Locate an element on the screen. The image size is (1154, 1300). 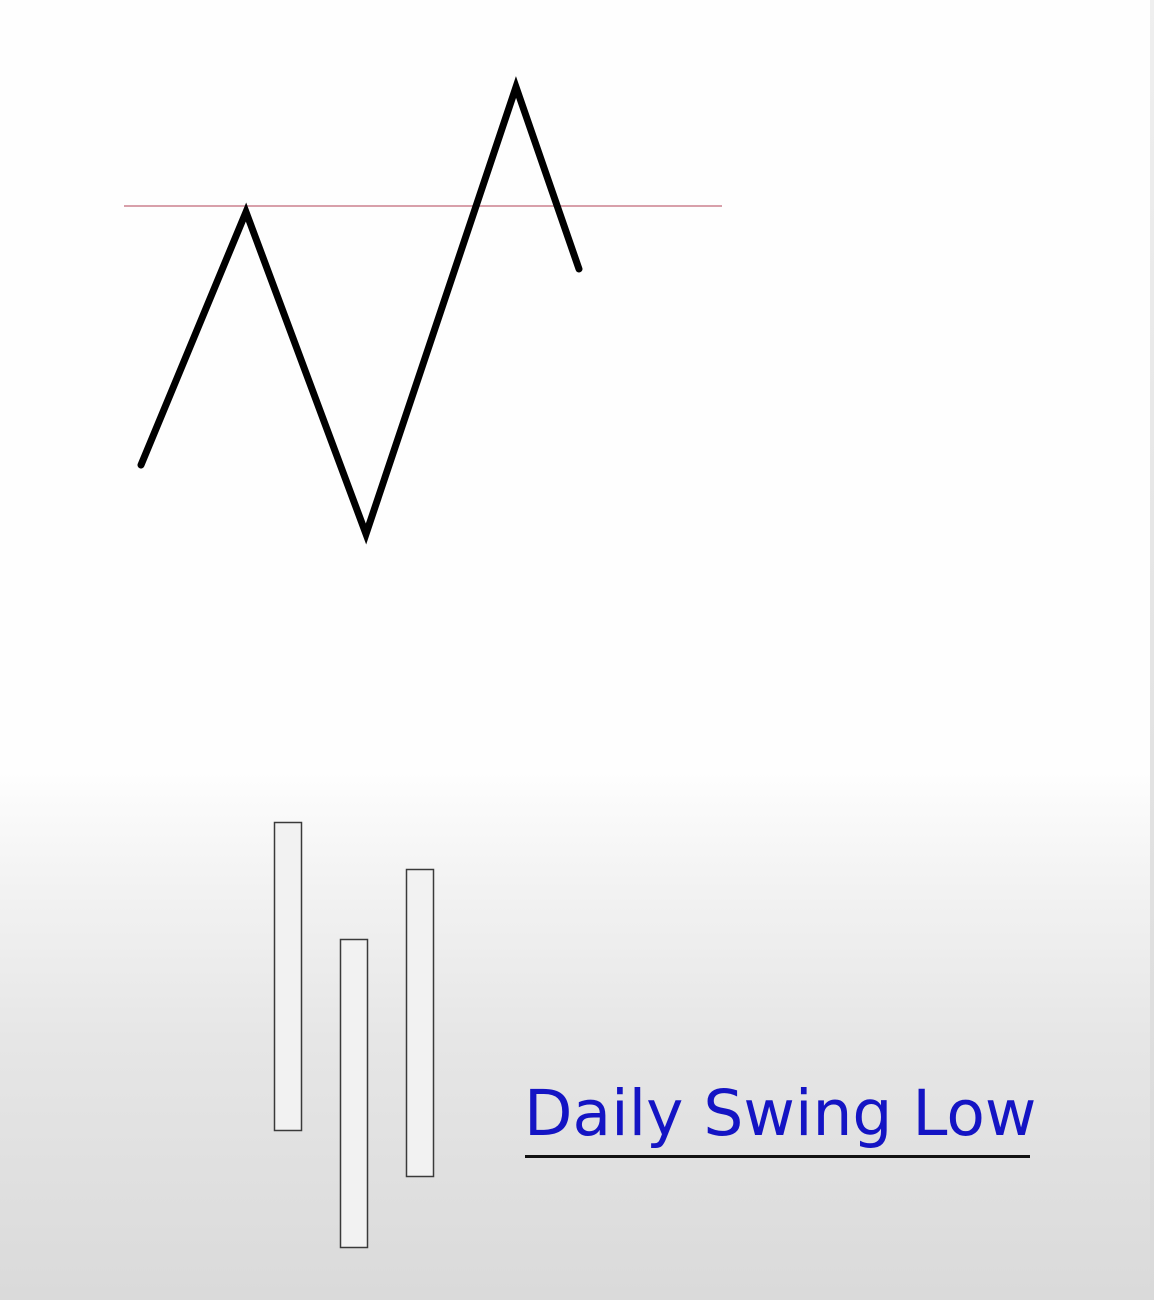
caption-daily-swing-low: Daily Swing Low is located at coordinates (780, 1113).